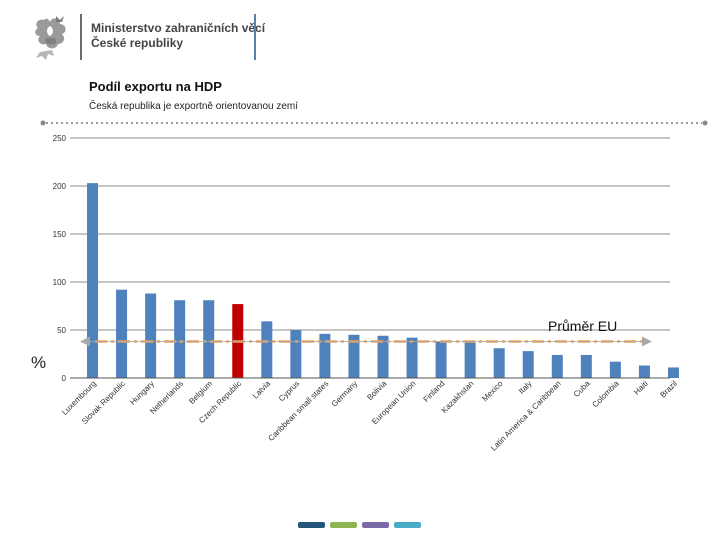 This screenshot has height=540, width=720. What do you see at coordinates (81, 37) in the screenshot?
I see `header-divider` at bounding box center [81, 37].